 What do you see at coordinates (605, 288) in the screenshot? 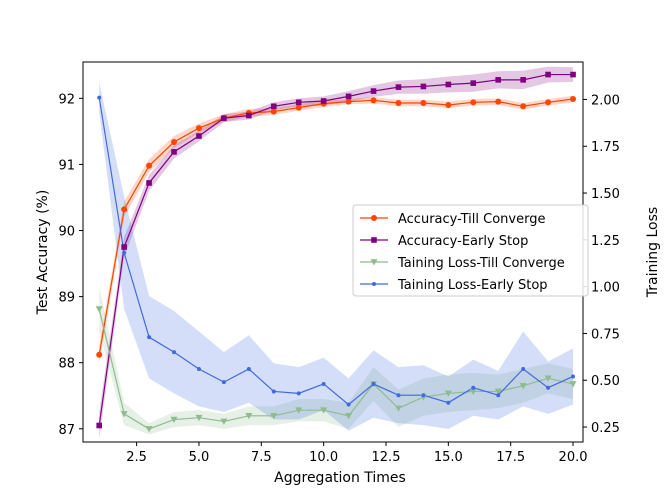
I see `y2-tick-label: 1.00` at bounding box center [605, 288].